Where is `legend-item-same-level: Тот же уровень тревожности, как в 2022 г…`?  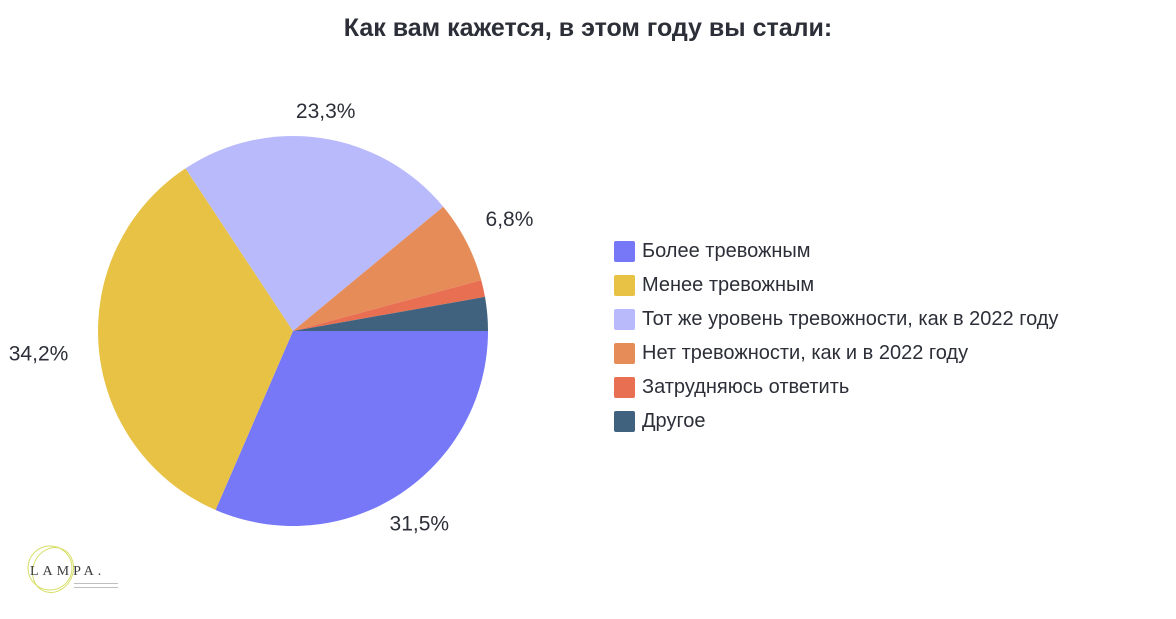 legend-item-same-level: Тот же уровень тревожности, как в 2022 г… is located at coordinates (836, 319).